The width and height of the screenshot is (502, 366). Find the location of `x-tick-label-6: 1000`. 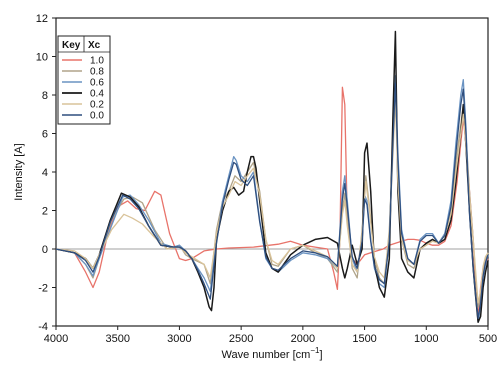

x-tick-label-6: 1000 is located at coordinates (426, 339).